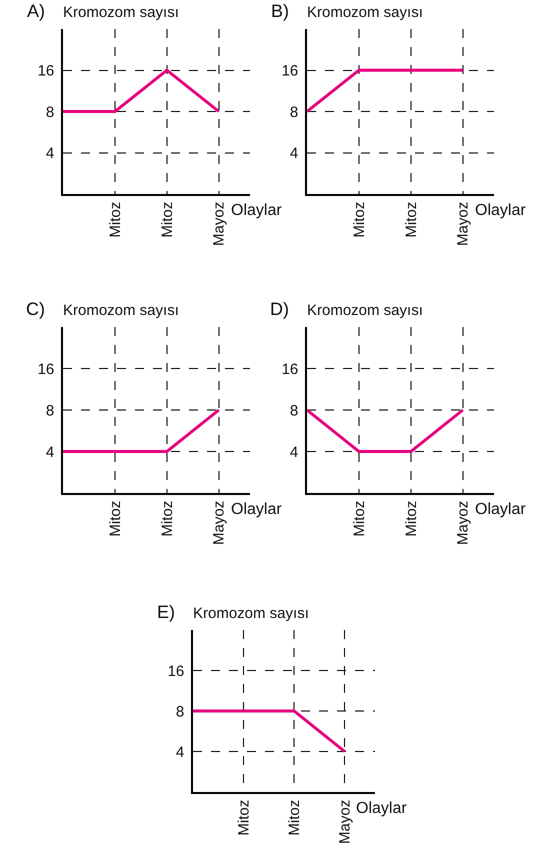  Describe the element at coordinates (166, 612) in the screenshot. I see `chart-title: E)` at that location.